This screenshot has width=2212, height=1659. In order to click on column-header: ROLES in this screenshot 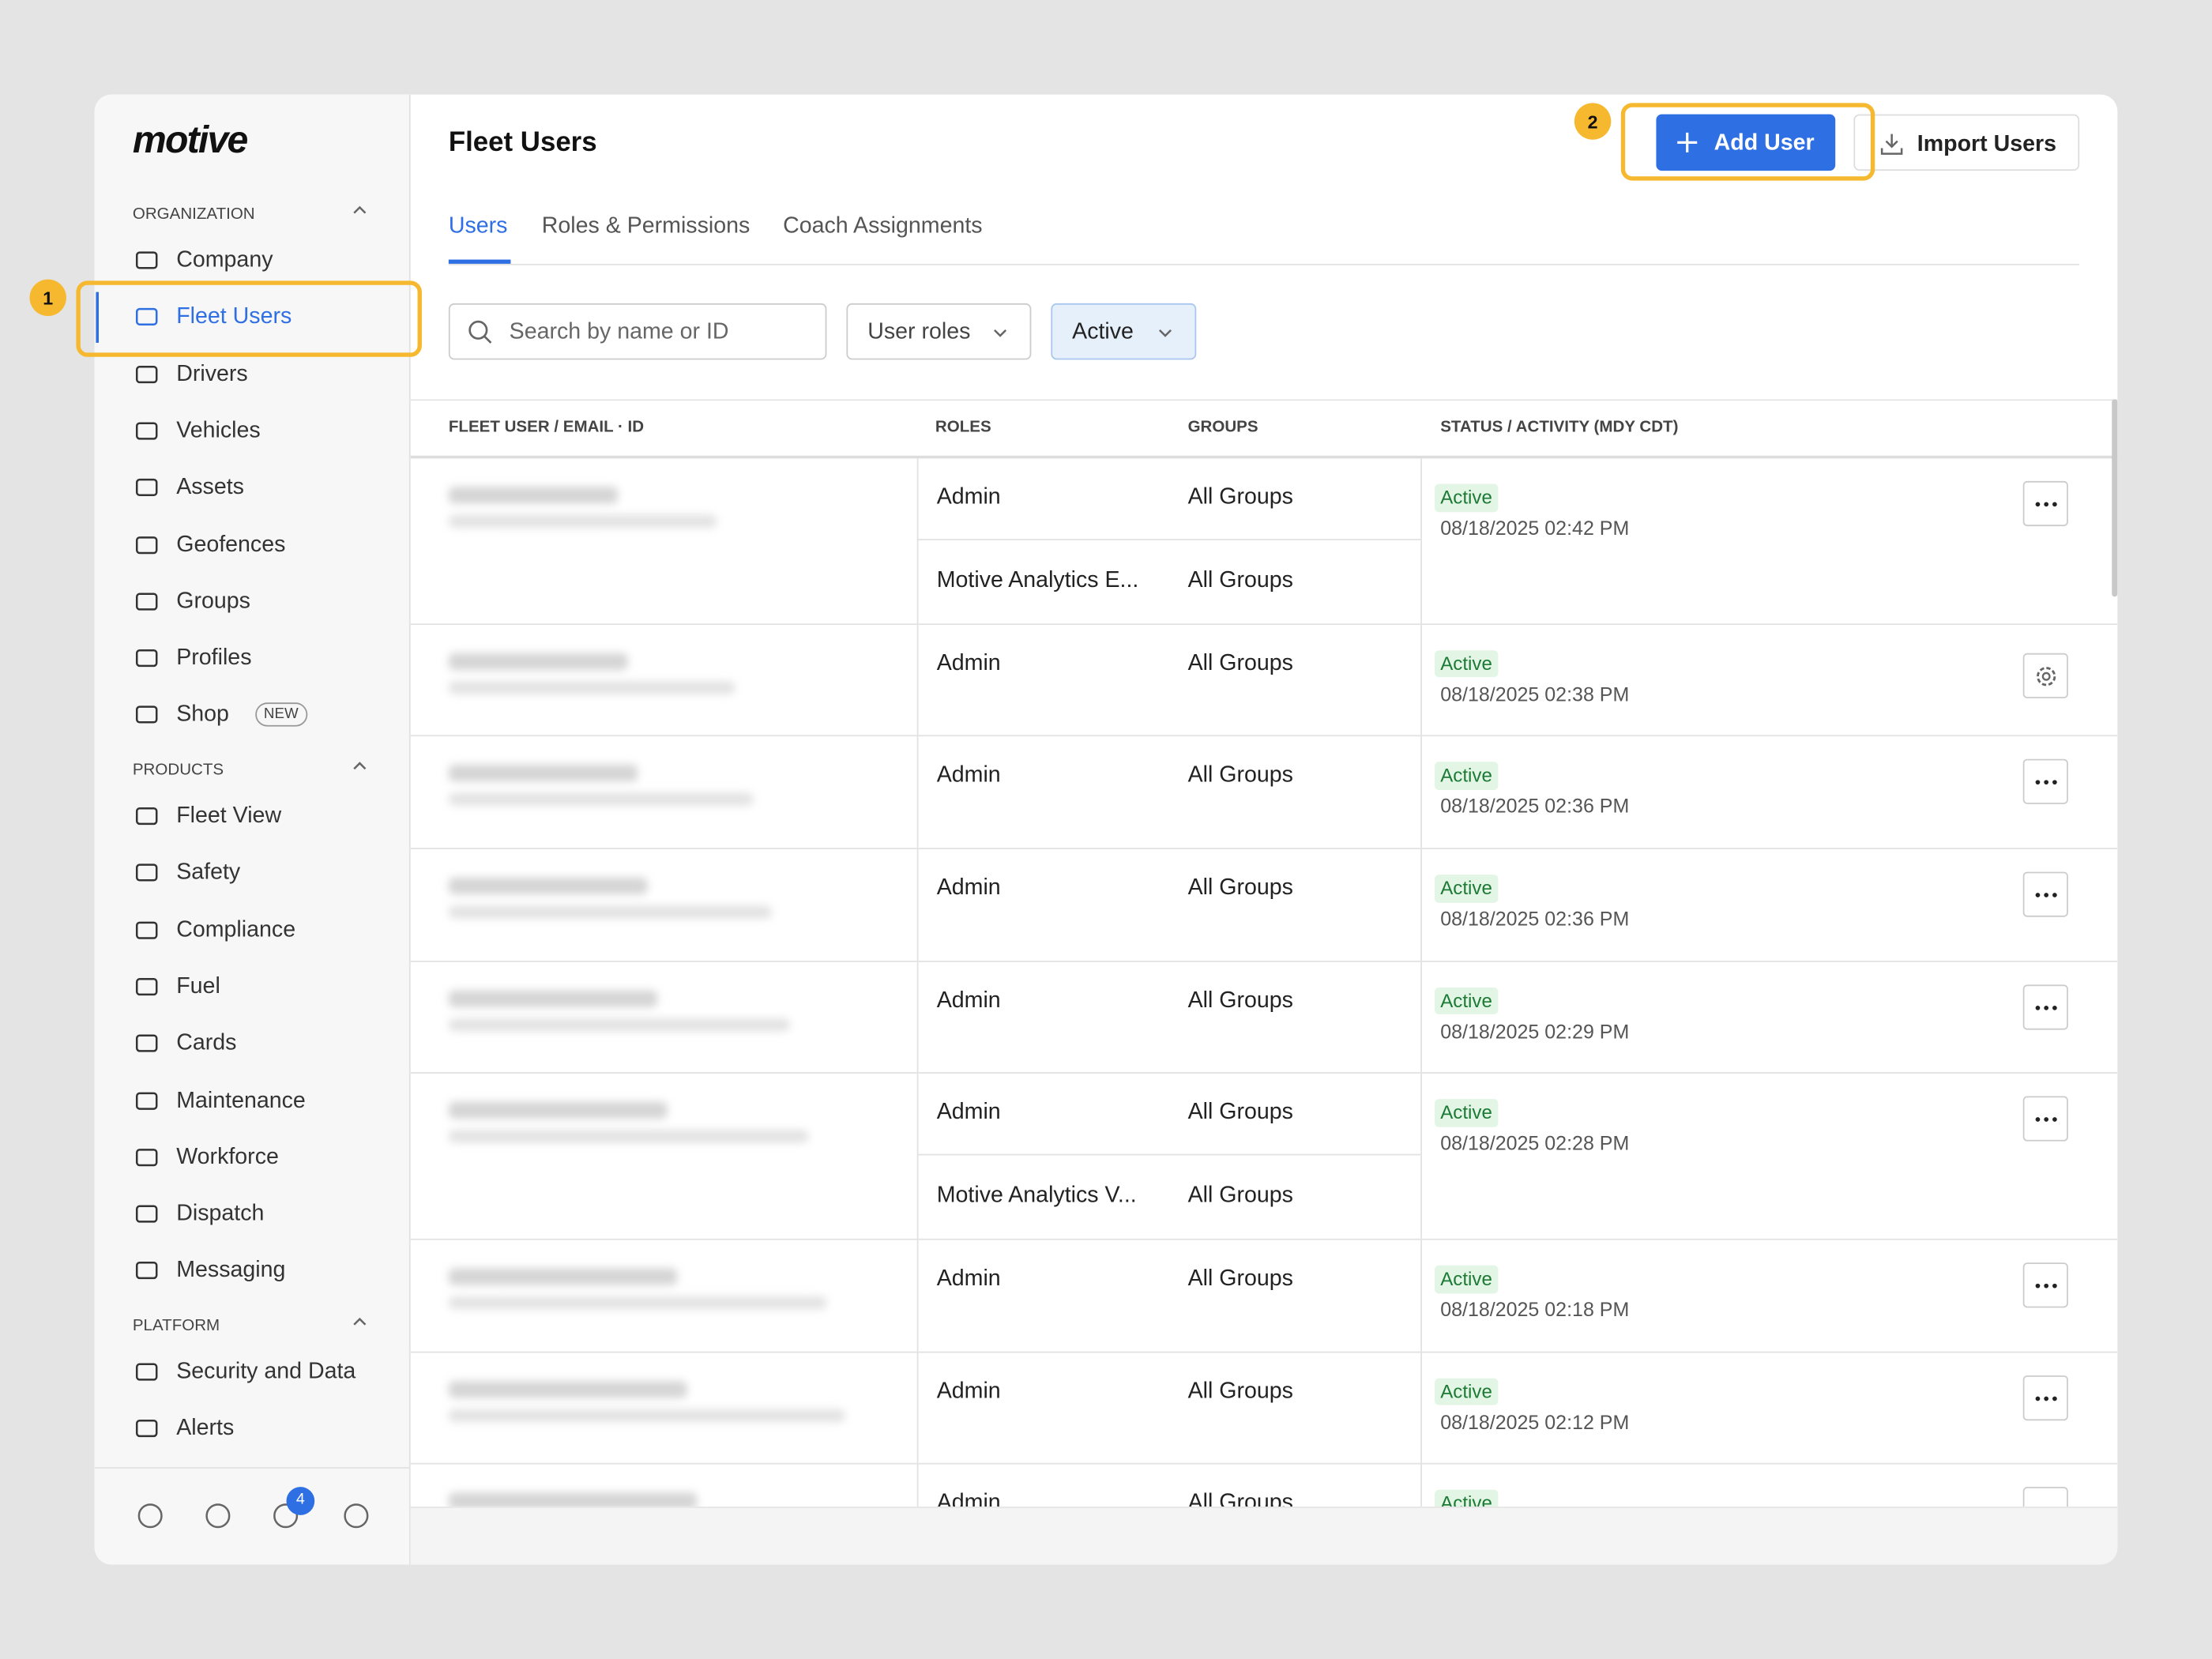, I will do `click(963, 428)`.